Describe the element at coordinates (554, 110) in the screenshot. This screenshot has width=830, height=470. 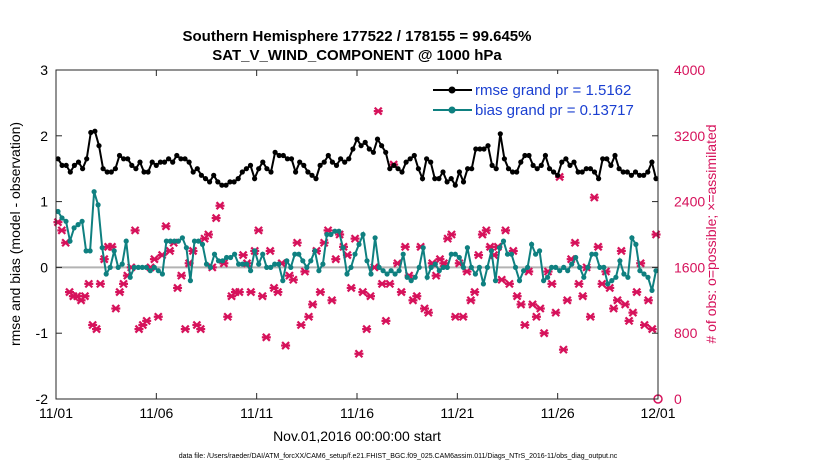
I see `legend-bias-label: bias grand pr = 0.13717` at that location.